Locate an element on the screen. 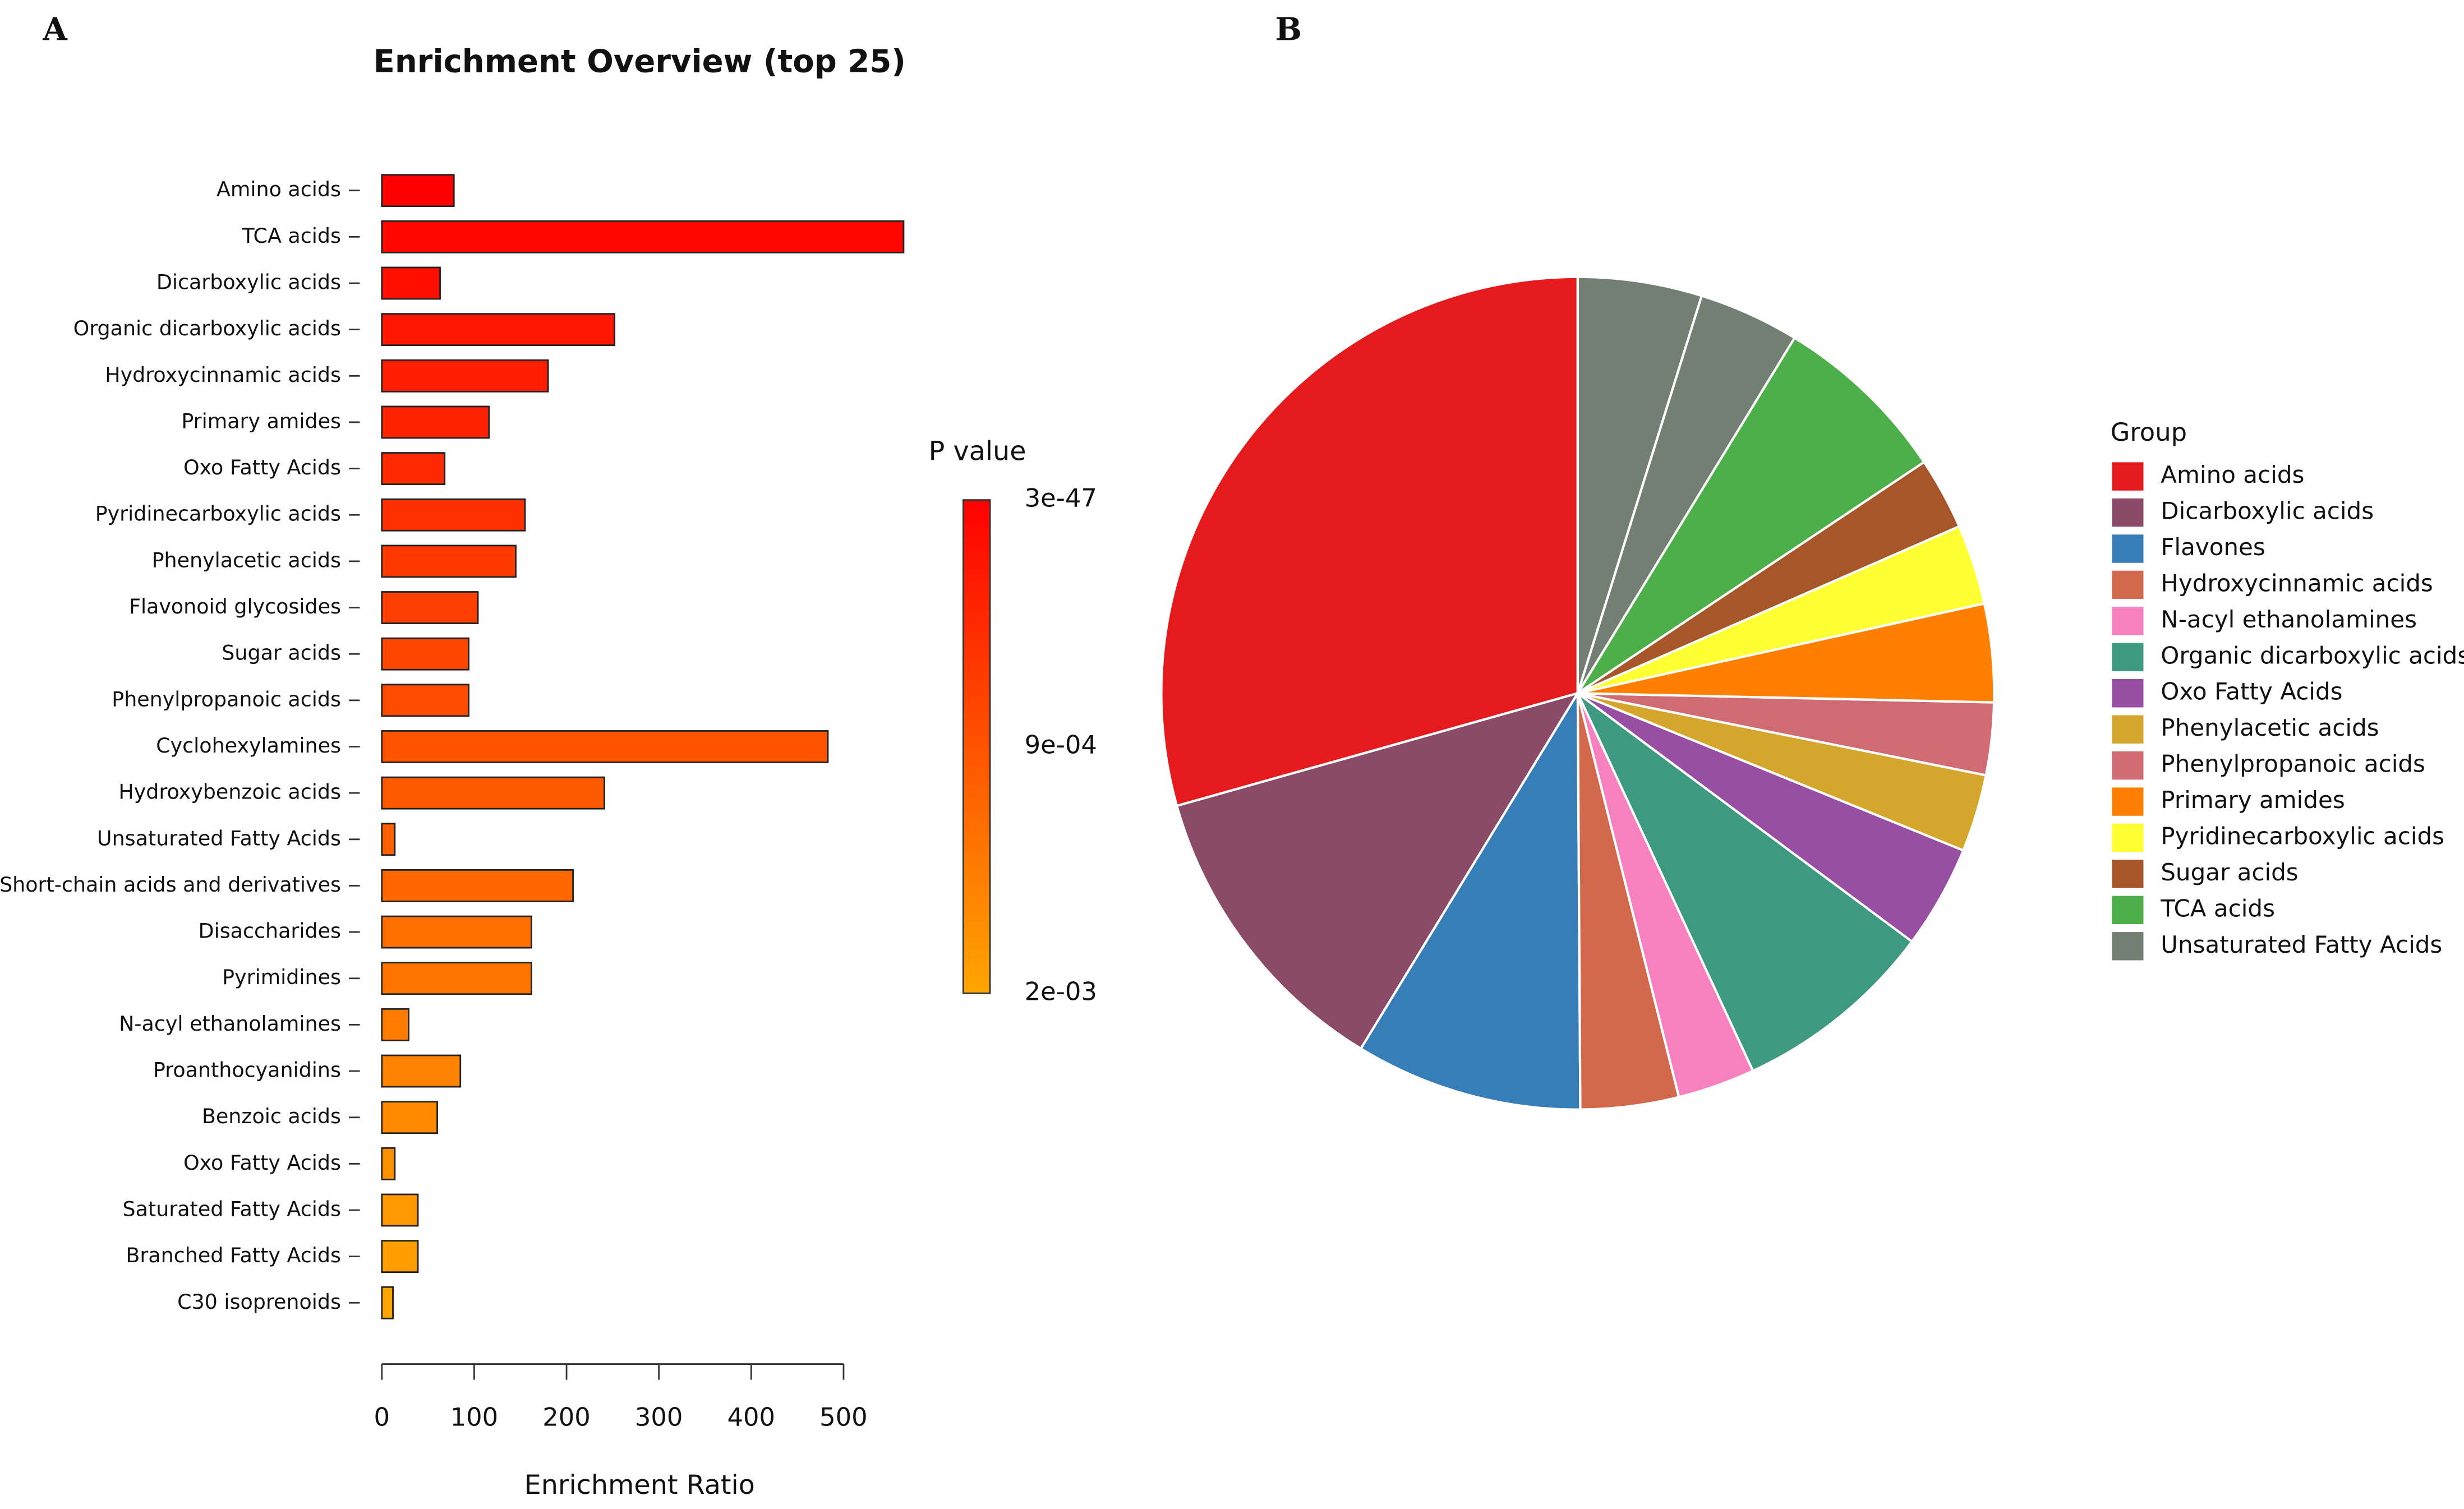 The height and width of the screenshot is (1509, 2464). legend-title: Group is located at coordinates (2149, 432).